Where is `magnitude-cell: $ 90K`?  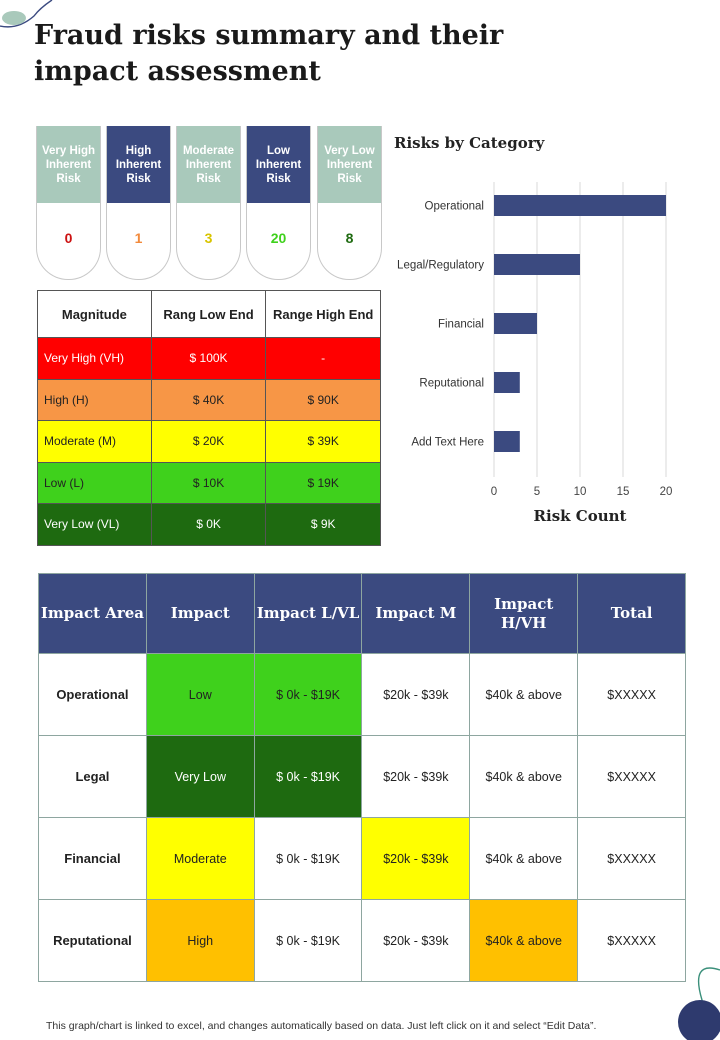
magnitude-cell: $ 90K is located at coordinates (323, 399).